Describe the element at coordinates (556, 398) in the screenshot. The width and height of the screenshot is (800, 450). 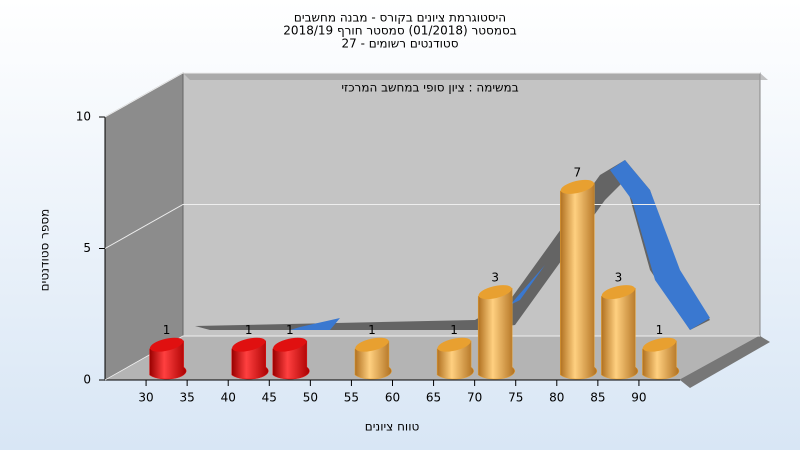
I see `x-tick-label: 80` at that location.